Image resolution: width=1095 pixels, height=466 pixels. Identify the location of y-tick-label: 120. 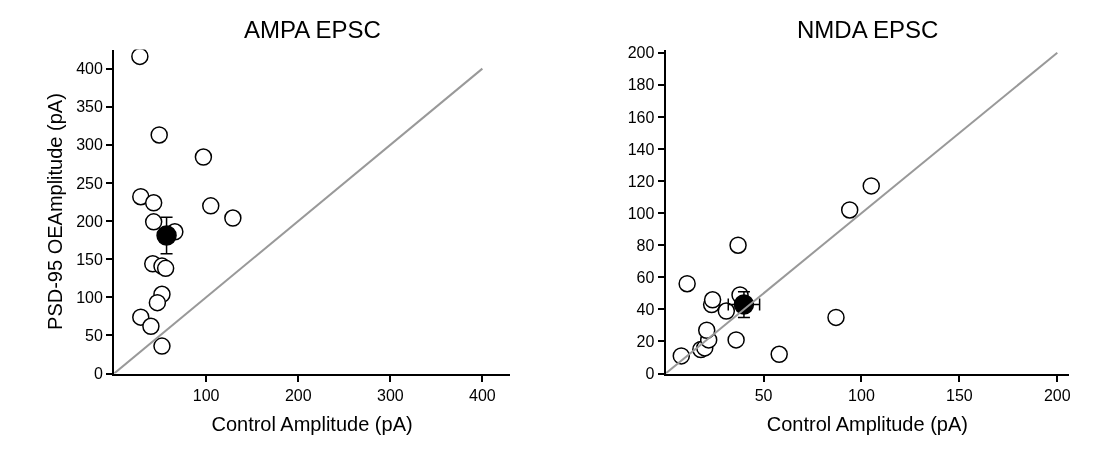
(641, 181).